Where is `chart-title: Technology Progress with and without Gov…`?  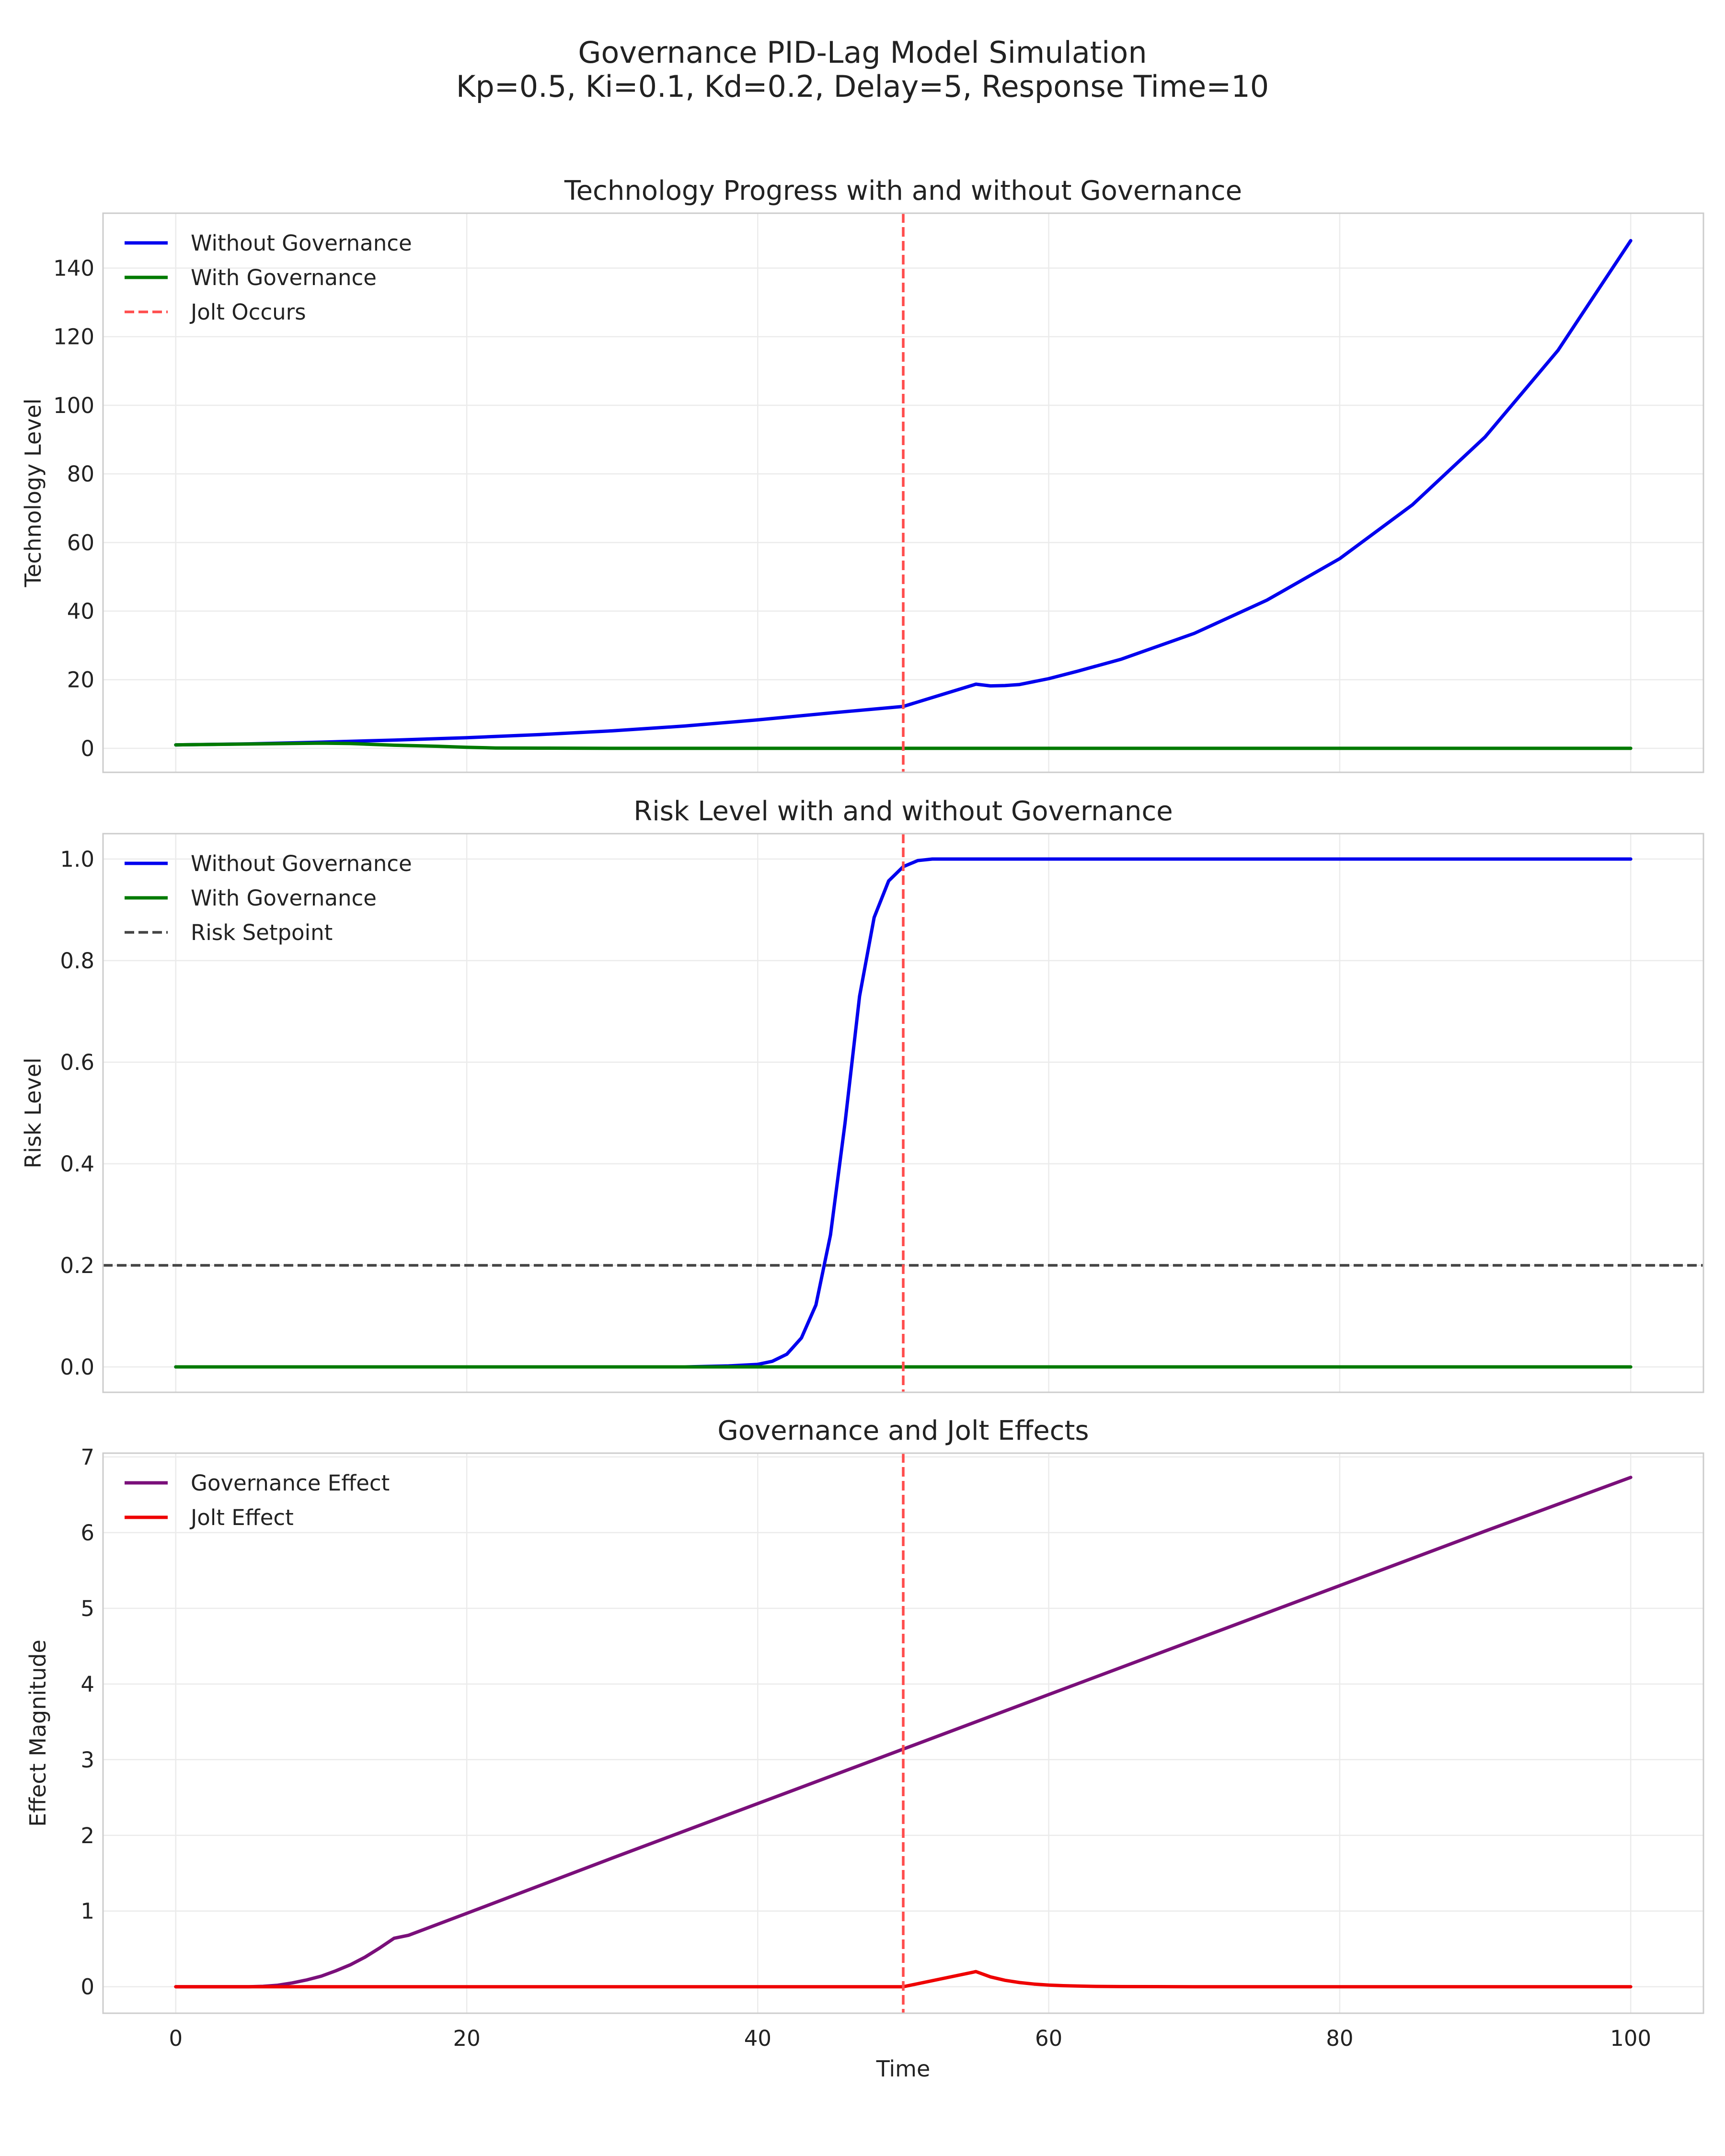 chart-title: Technology Progress with and without Gov… is located at coordinates (903, 190).